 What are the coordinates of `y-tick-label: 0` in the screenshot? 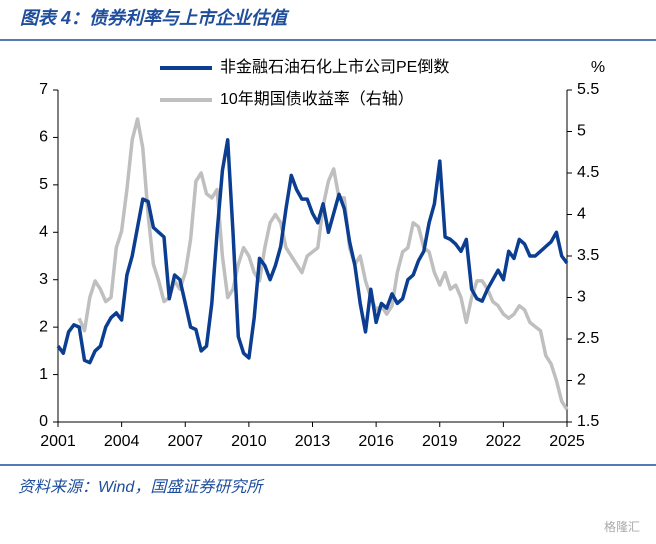 It's located at (43, 421).